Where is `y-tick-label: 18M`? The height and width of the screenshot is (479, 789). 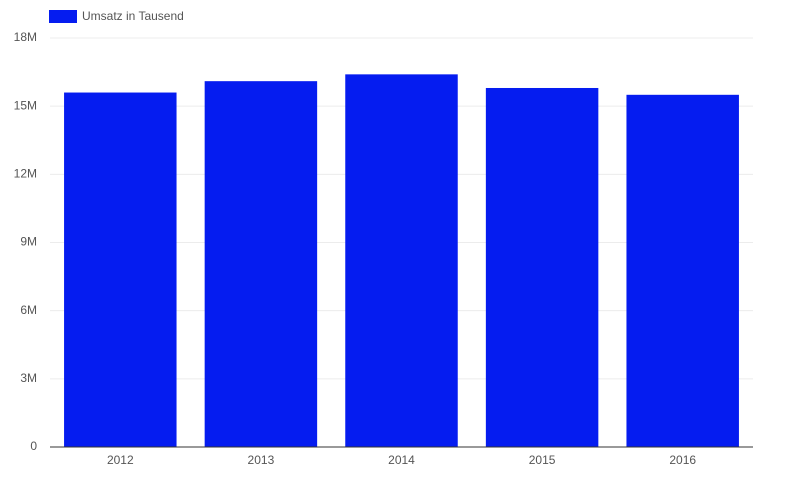 y-tick-label: 18M is located at coordinates (25, 37).